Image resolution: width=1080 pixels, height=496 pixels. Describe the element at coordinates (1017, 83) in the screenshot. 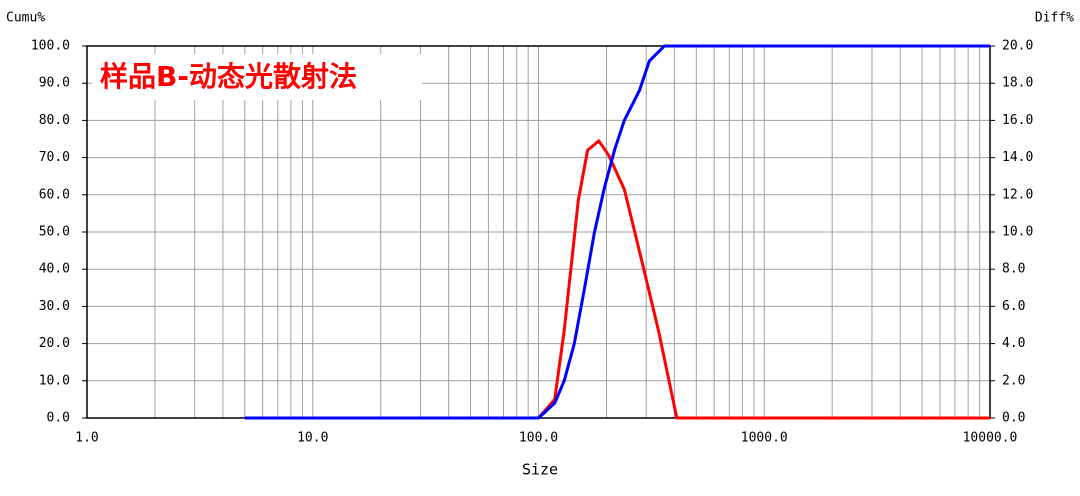

I see `y2-tick-label: 18.0` at that location.